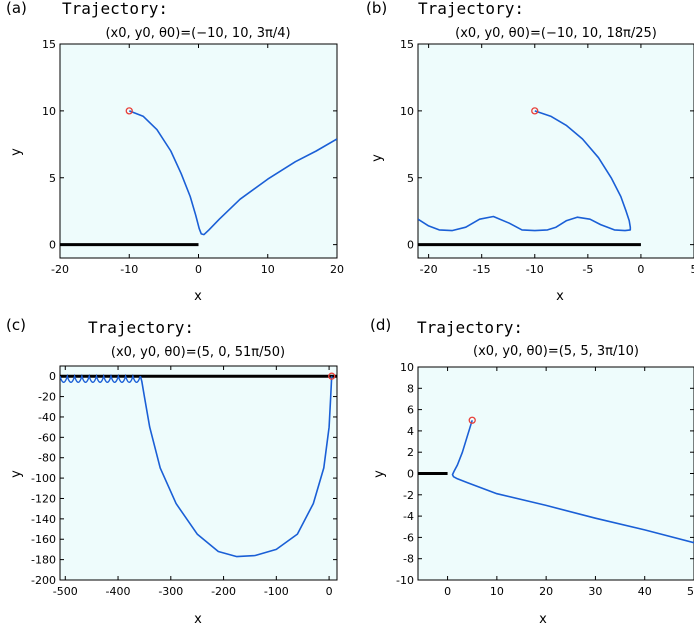  What do you see at coordinates (43, 580) in the screenshot?
I see `y-tick-label: -200` at bounding box center [43, 580].